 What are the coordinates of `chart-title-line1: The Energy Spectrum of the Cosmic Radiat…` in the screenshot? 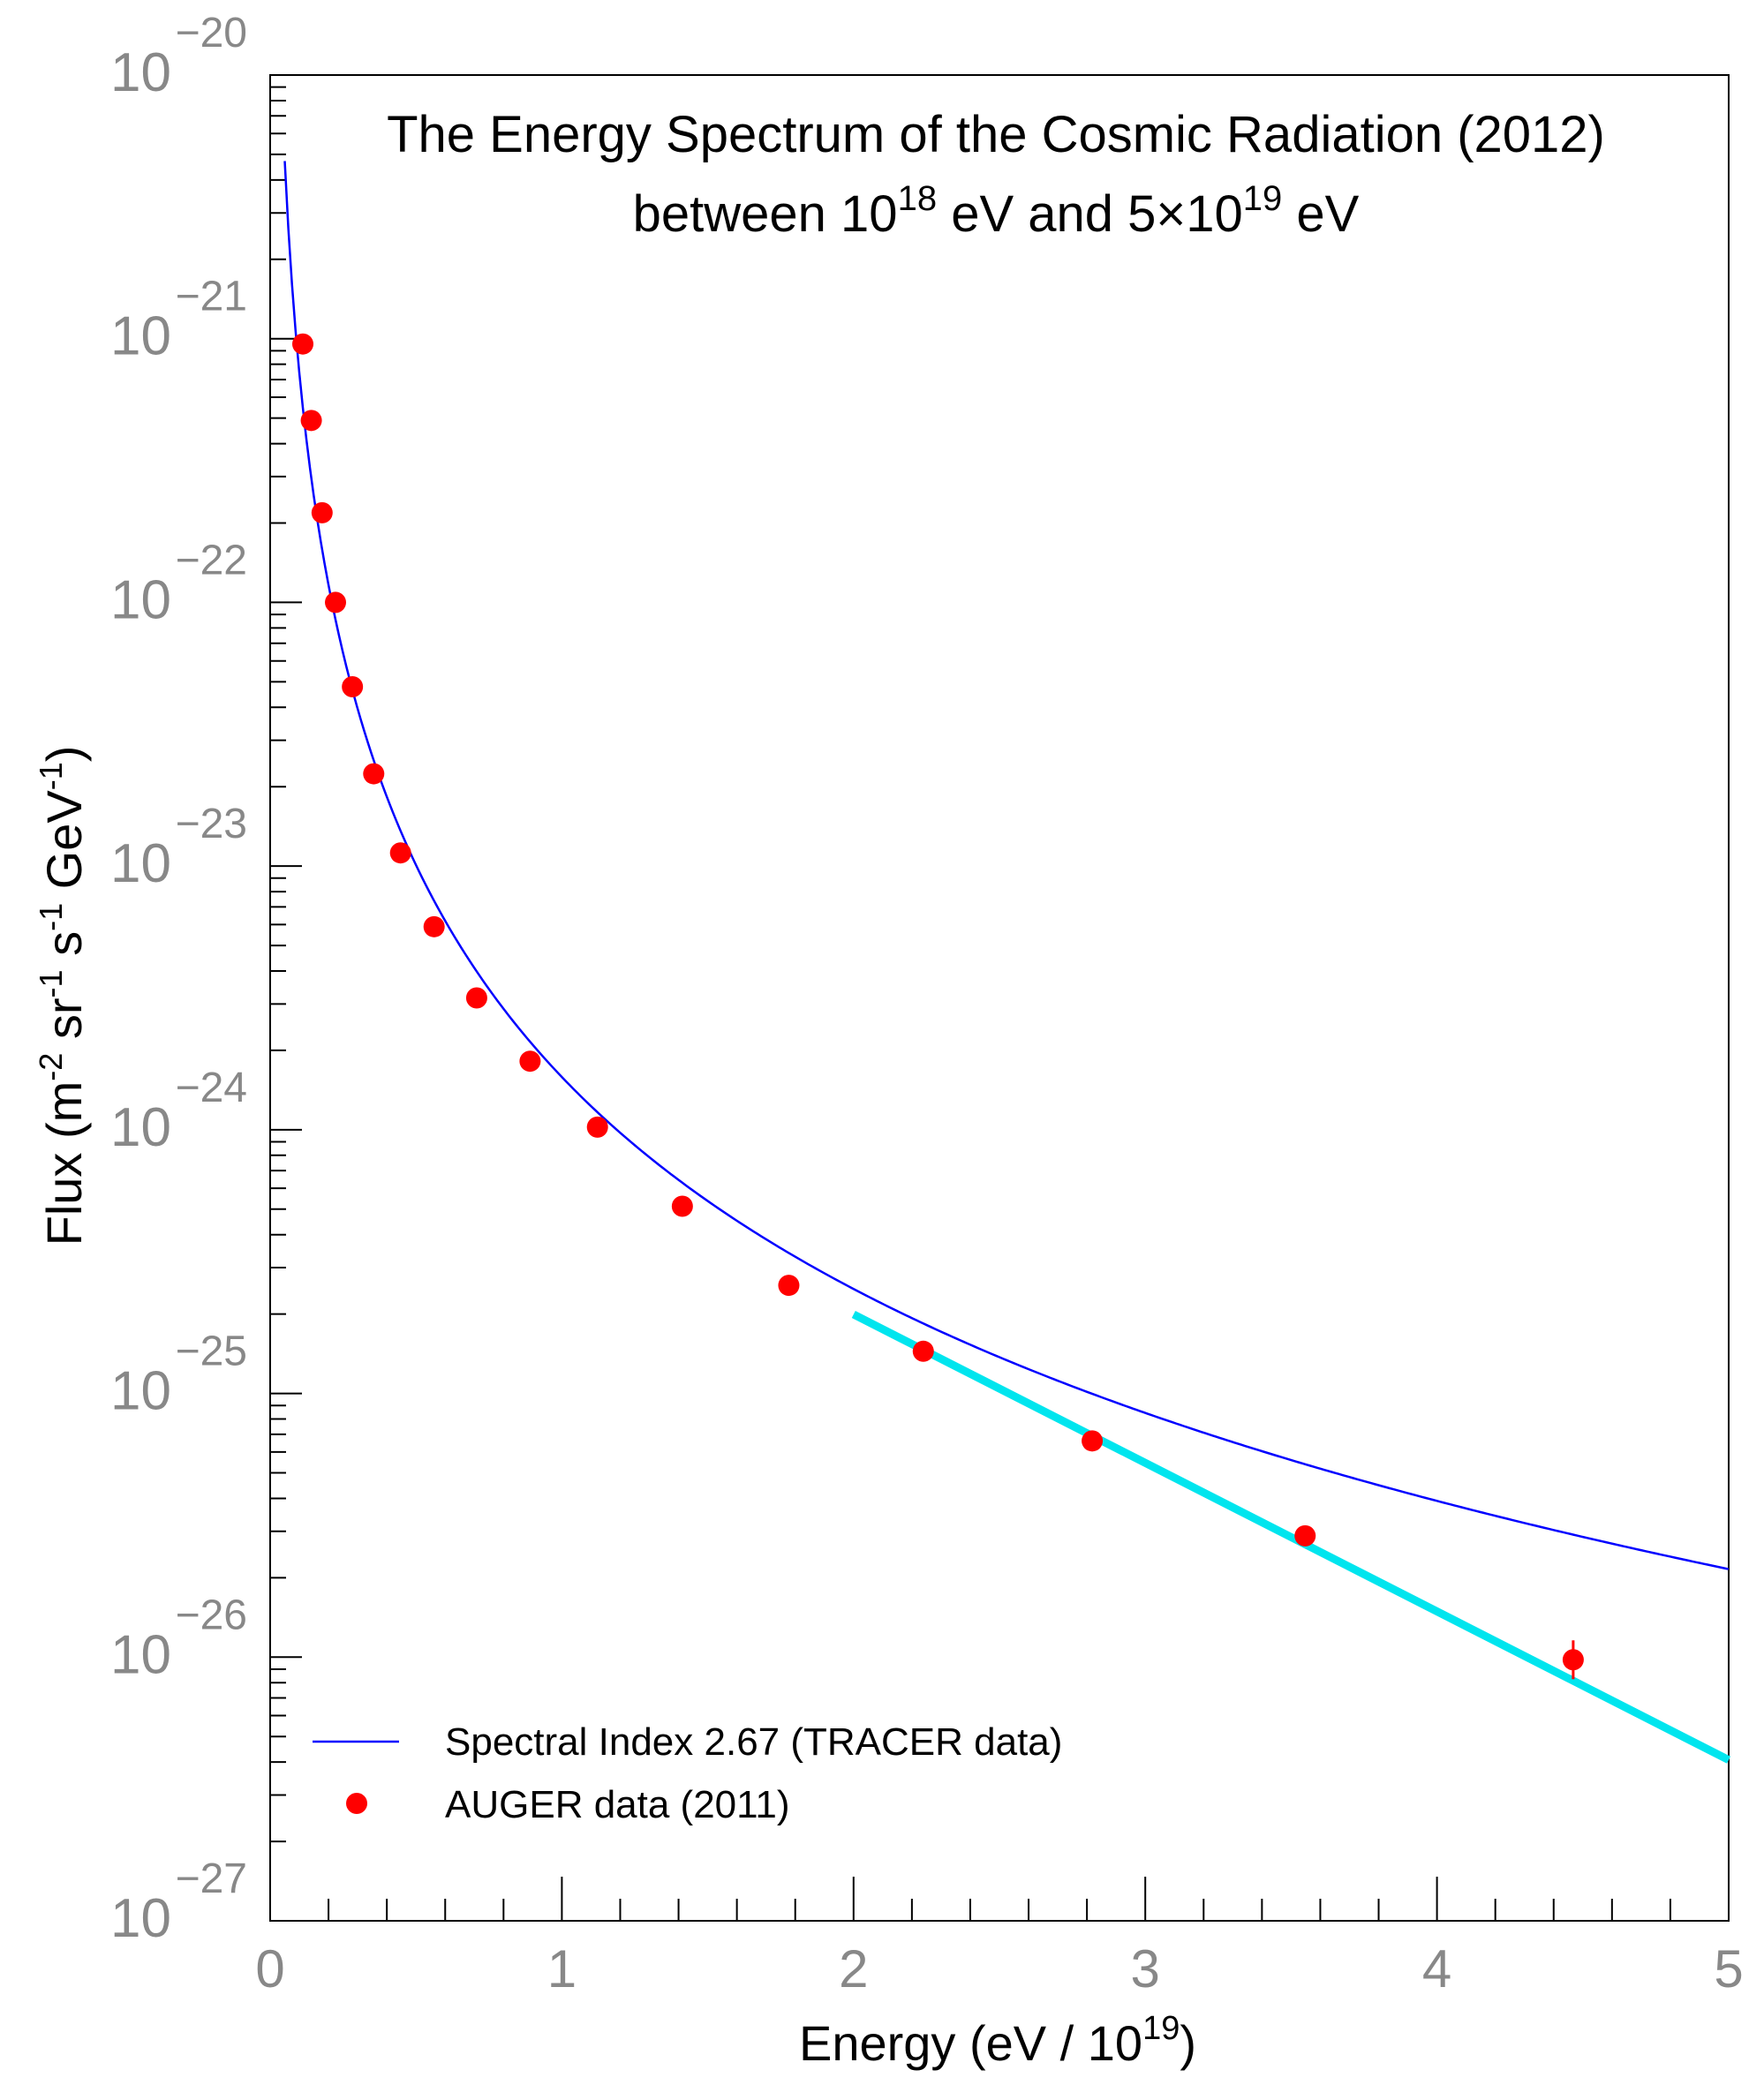 It's located at (996, 134).